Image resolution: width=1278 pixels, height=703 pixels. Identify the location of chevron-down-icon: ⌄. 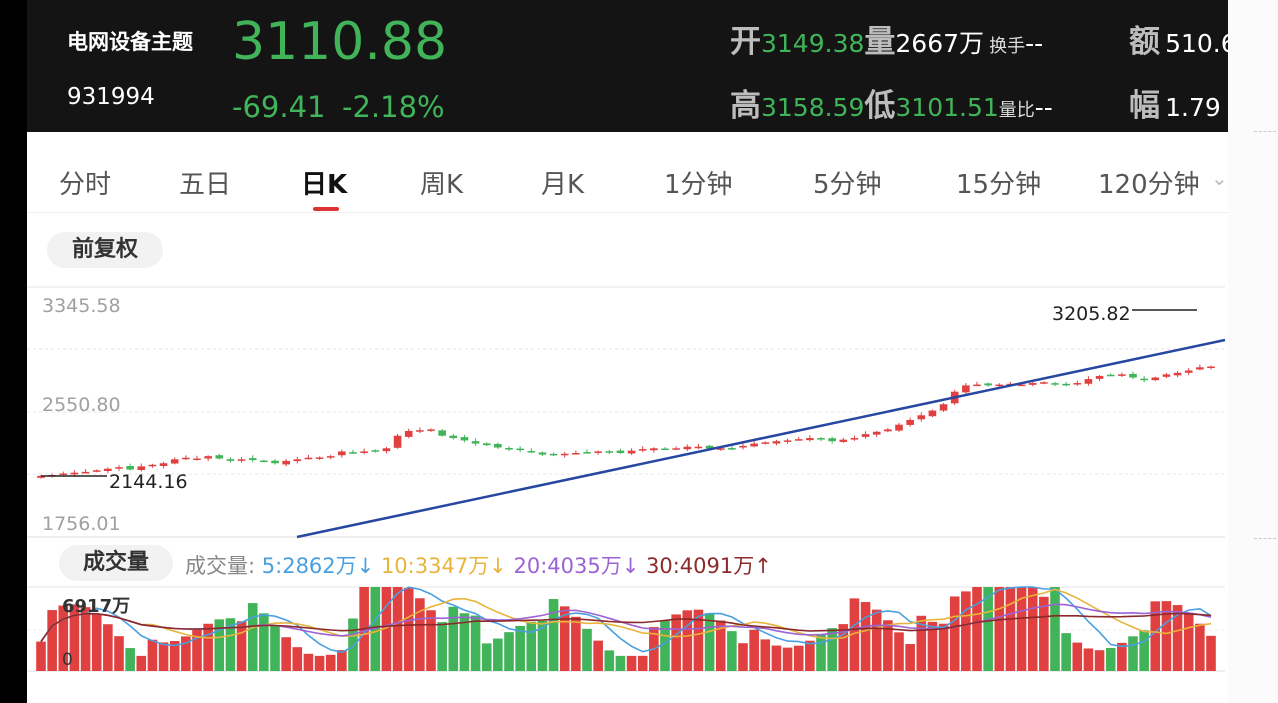
(1219, 178).